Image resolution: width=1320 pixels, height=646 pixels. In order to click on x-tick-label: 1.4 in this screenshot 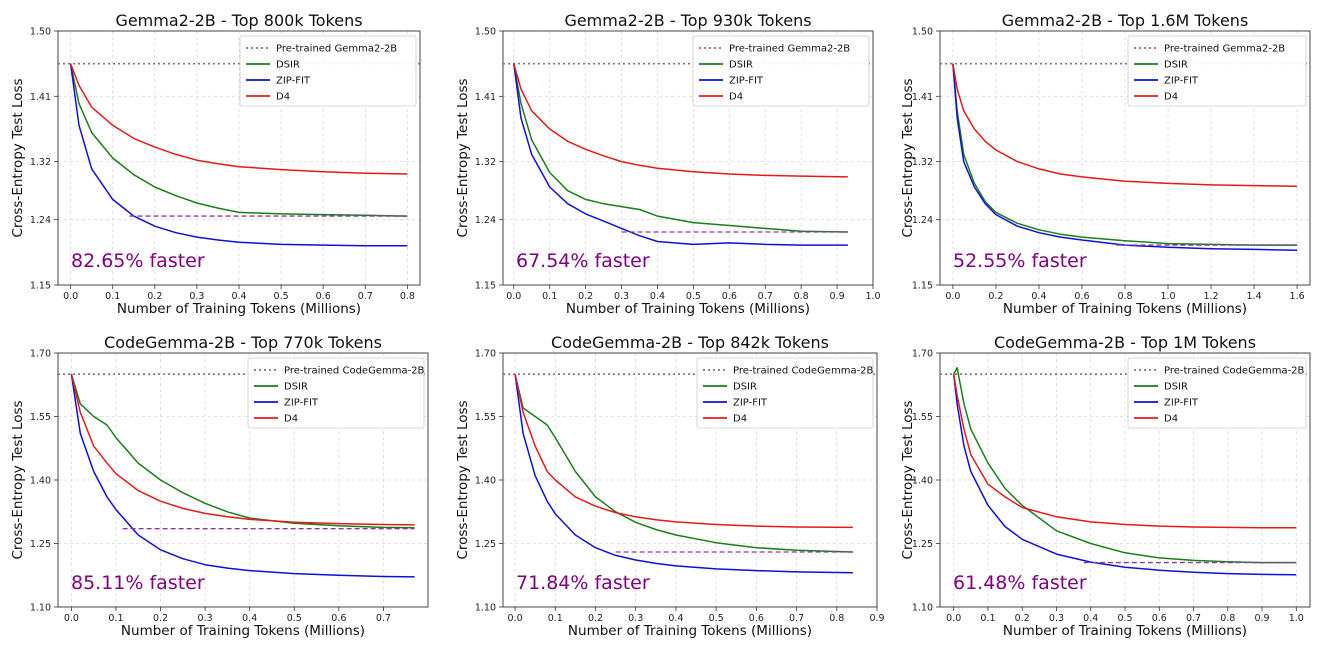, I will do `click(1254, 296)`.